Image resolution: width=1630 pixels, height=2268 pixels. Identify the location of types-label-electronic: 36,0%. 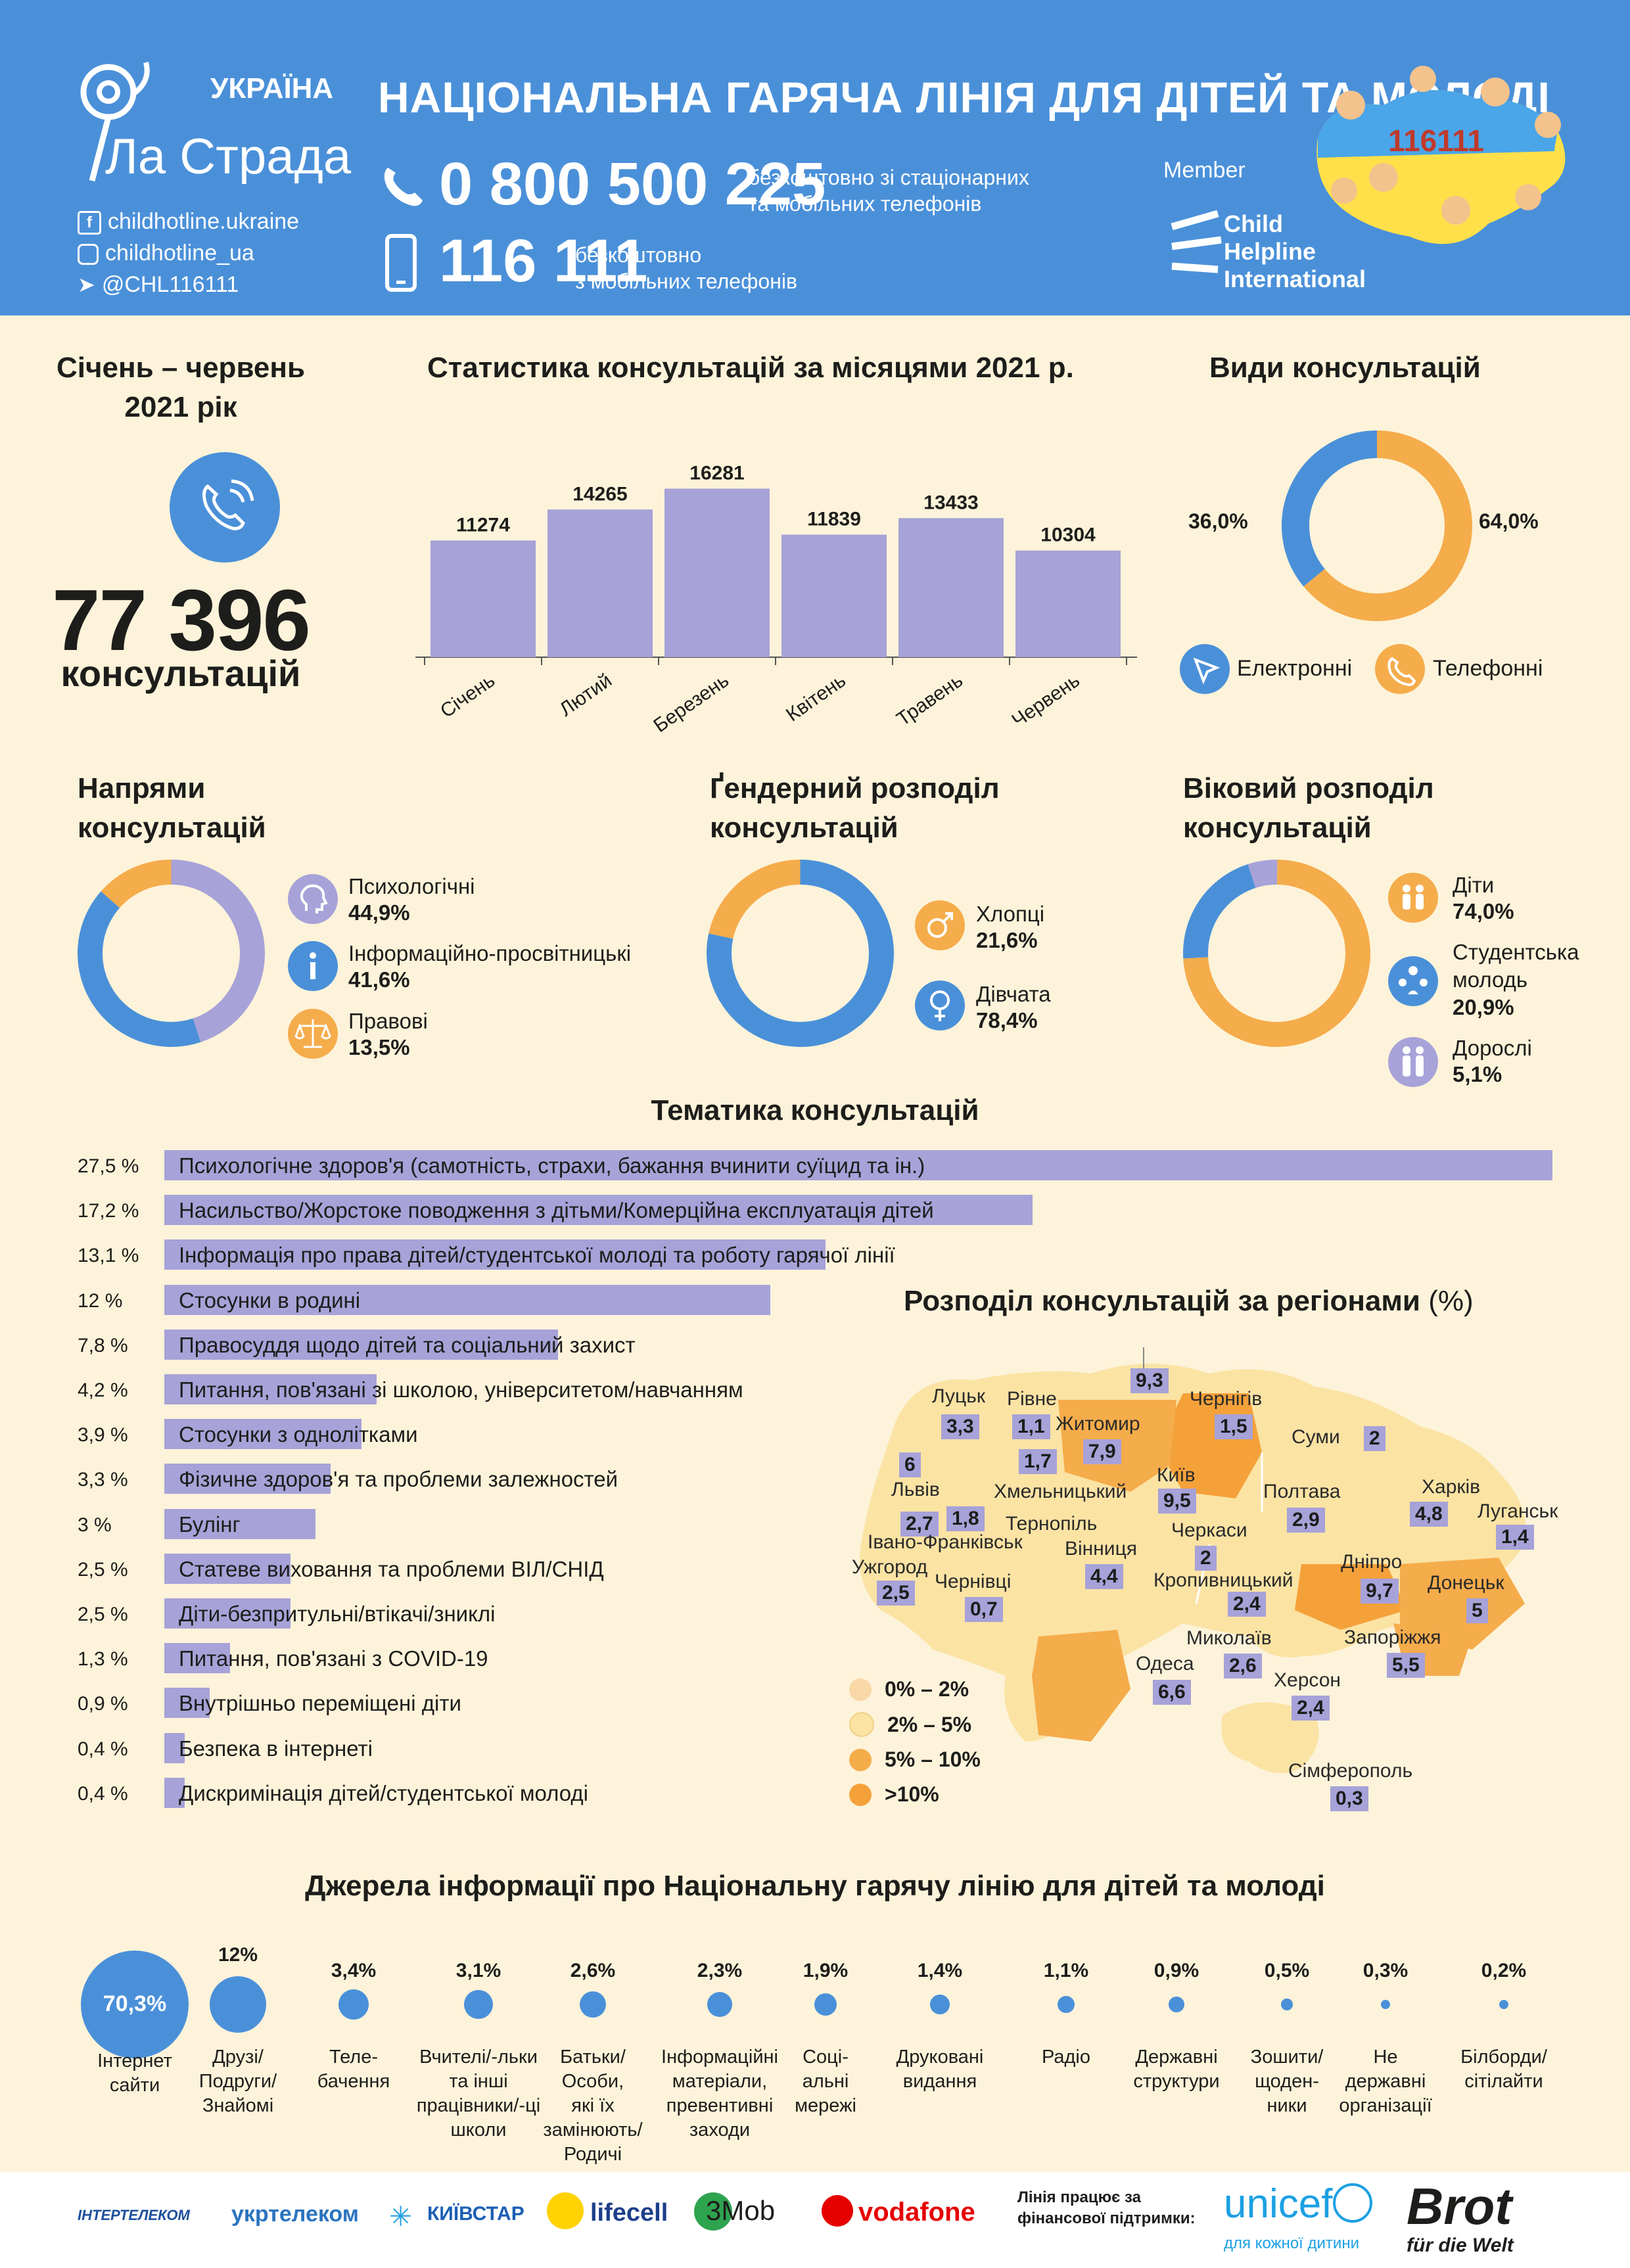
(1218, 521).